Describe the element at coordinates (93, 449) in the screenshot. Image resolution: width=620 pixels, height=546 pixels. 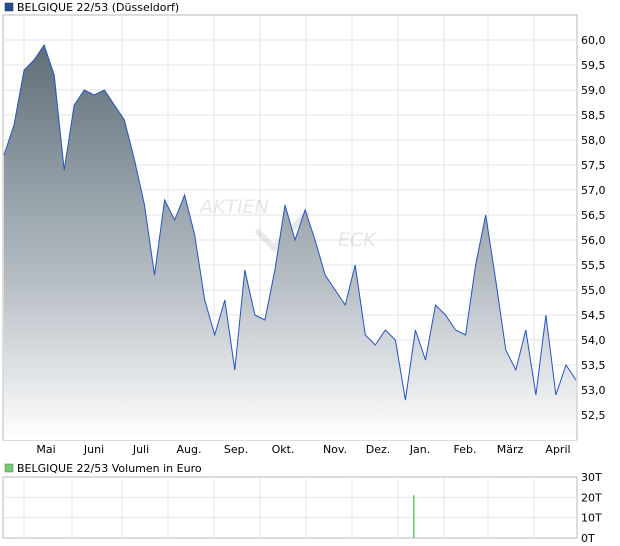
I see `price-x-tick-label: Juni` at that location.